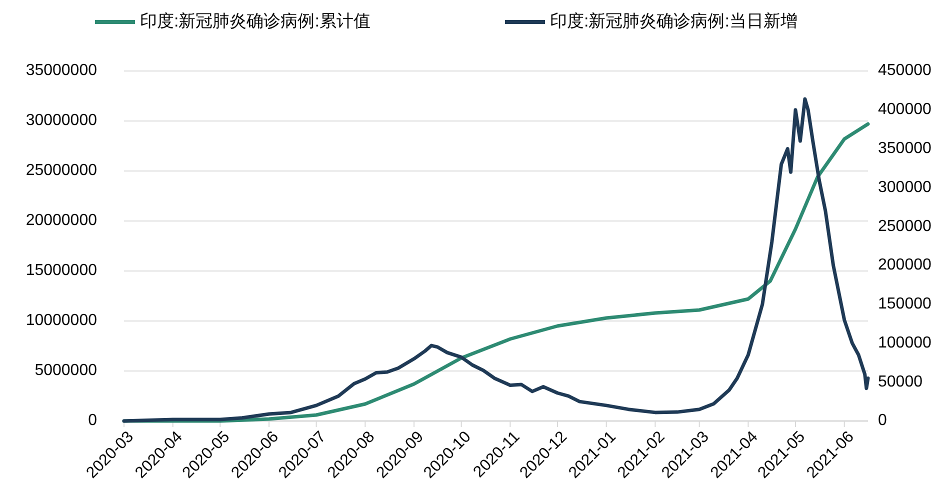 The height and width of the screenshot is (497, 951). I want to click on y2-tick-label: 0, so click(882, 421).